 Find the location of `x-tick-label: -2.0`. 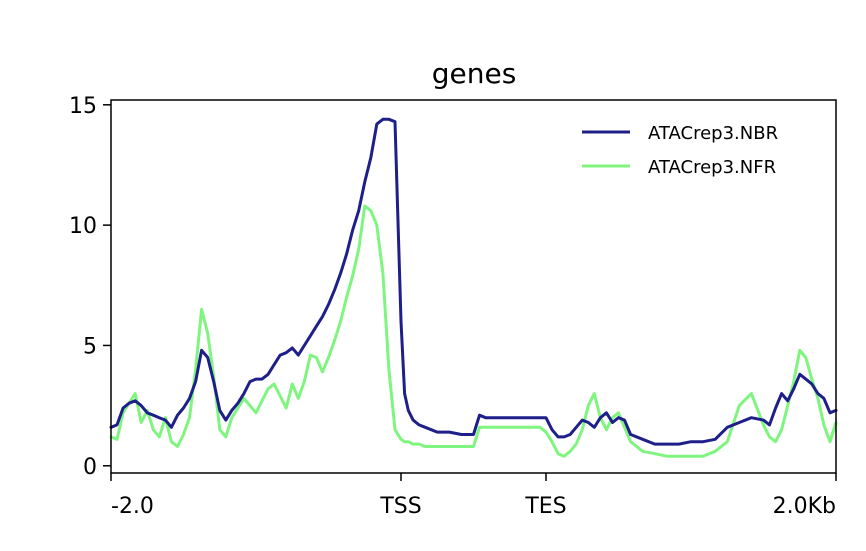

x-tick-label: -2.0 is located at coordinates (132, 506).